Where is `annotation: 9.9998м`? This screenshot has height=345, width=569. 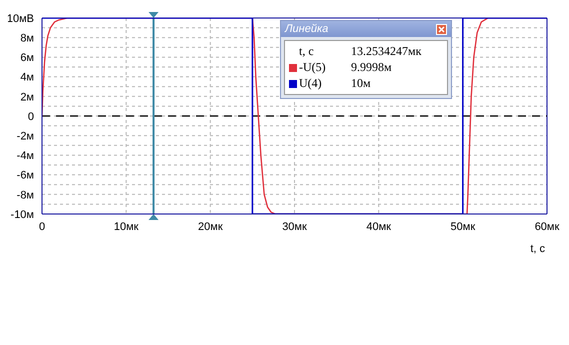 annotation: 9.9998м is located at coordinates (372, 67).